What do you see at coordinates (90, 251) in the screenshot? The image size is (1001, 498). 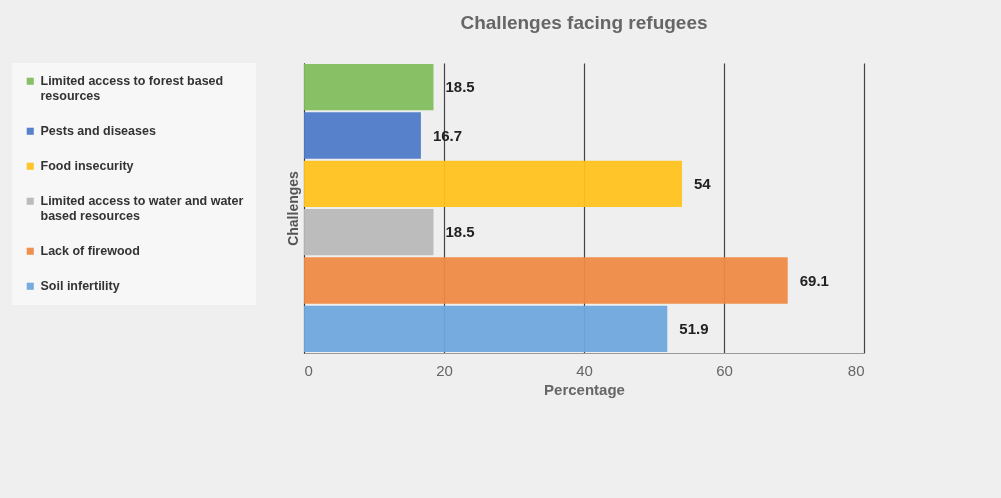 I see `legend-label: Lack of firewood` at bounding box center [90, 251].